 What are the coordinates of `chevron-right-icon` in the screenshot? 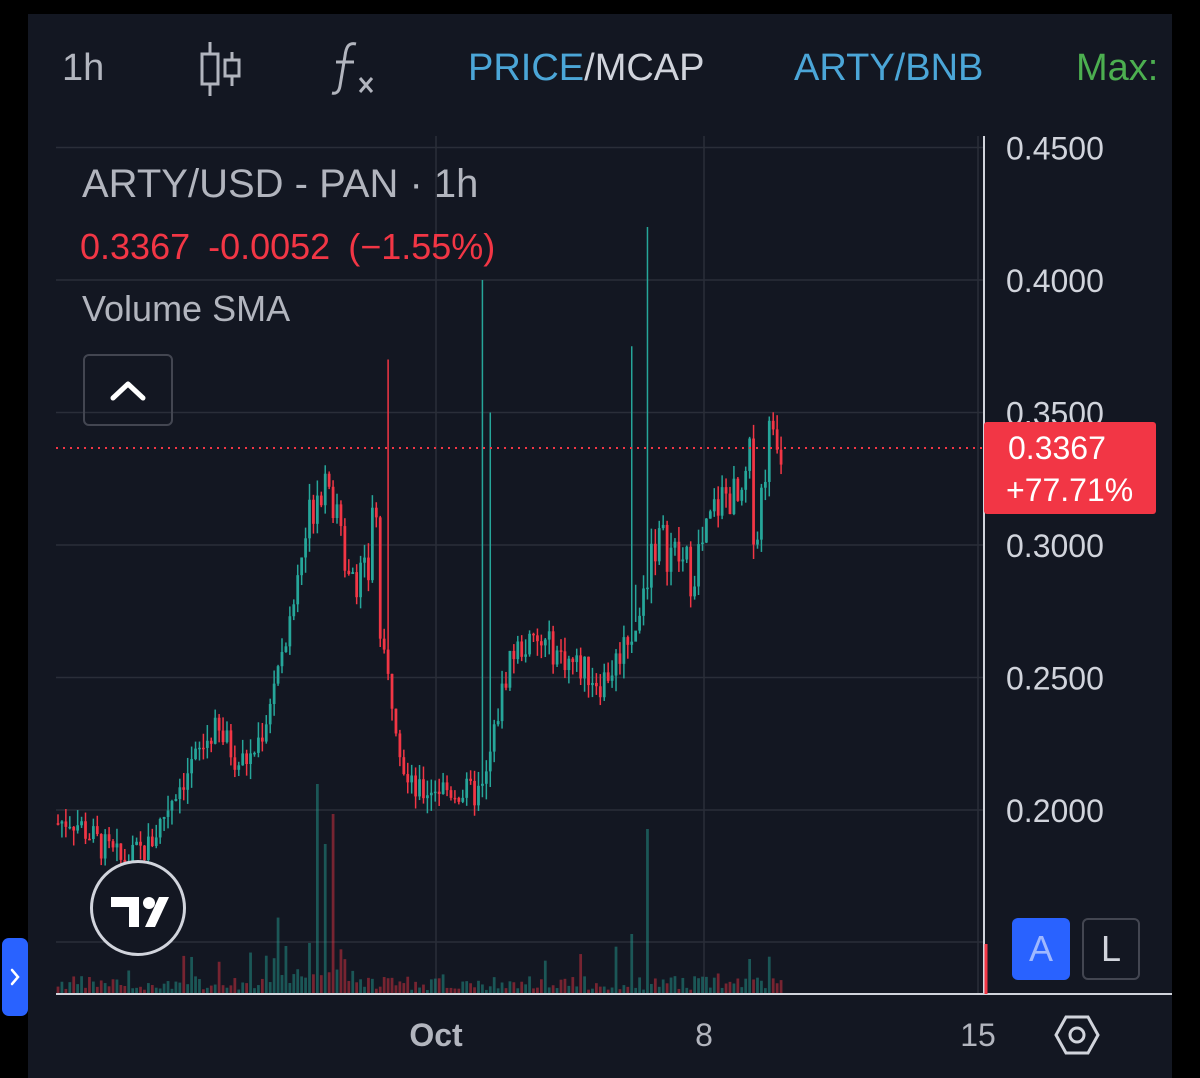 It's located at (15, 977).